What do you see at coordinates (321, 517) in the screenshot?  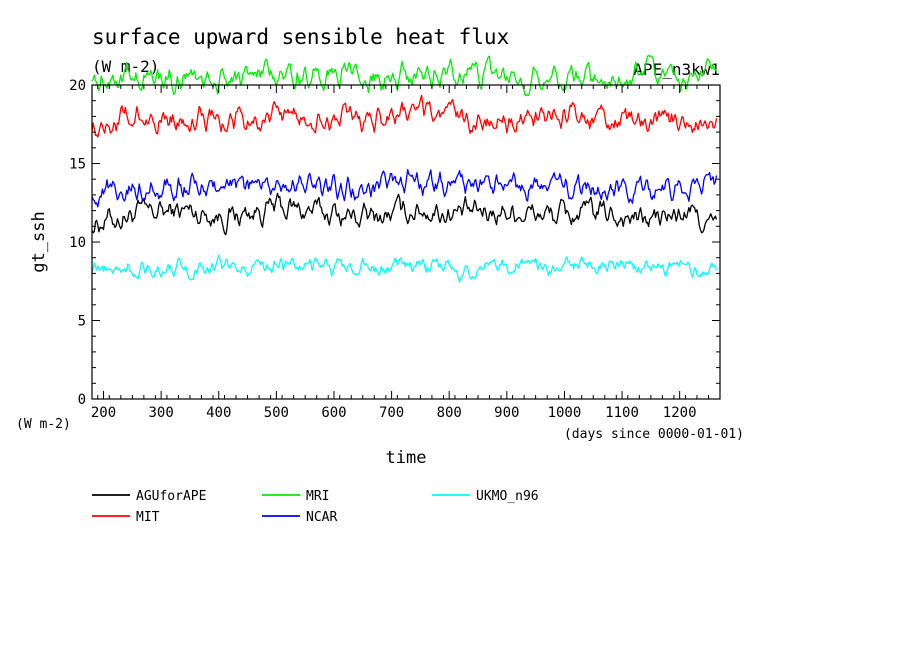 I see `legend-label-ncar: NCAR` at bounding box center [321, 517].